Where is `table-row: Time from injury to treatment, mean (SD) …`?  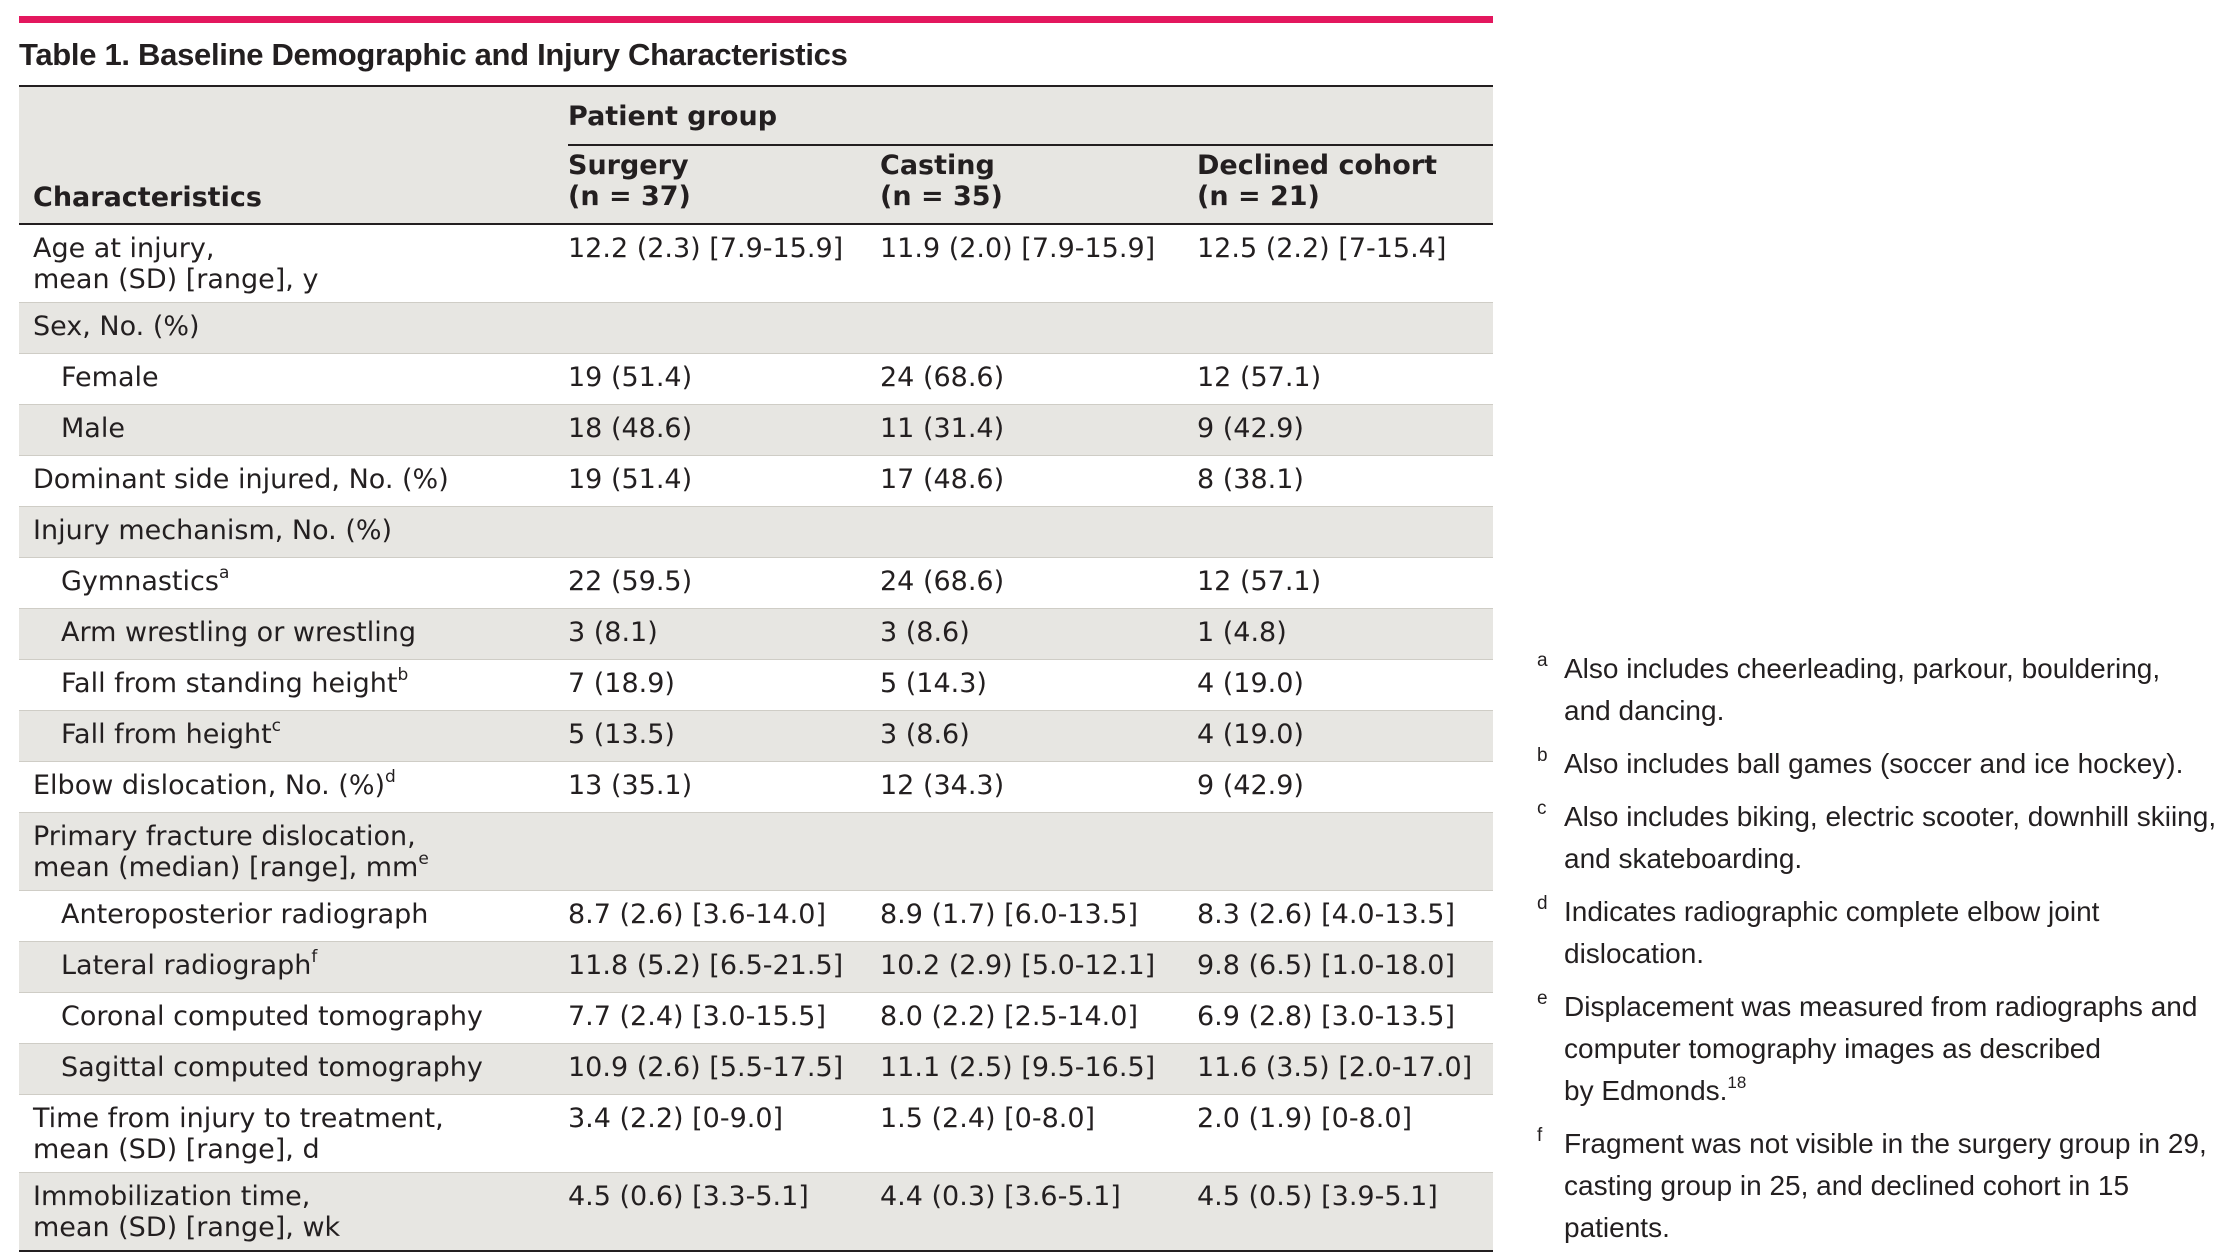
table-row: Time from injury to treatment, mean (SD) … is located at coordinates (756, 1134).